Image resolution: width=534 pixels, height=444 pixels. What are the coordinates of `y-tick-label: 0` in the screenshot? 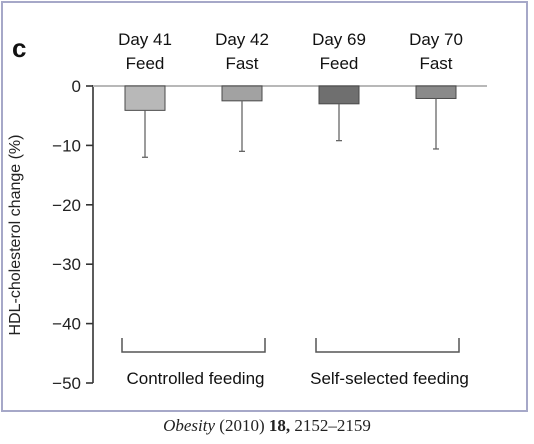 It's located at (76, 86).